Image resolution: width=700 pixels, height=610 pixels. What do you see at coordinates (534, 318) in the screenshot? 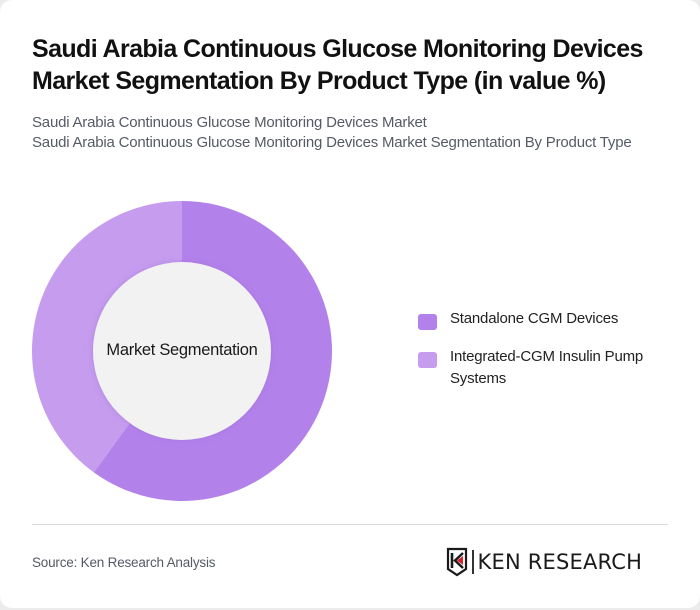
I see `legend-label: Standalone CGM Devices` at bounding box center [534, 318].